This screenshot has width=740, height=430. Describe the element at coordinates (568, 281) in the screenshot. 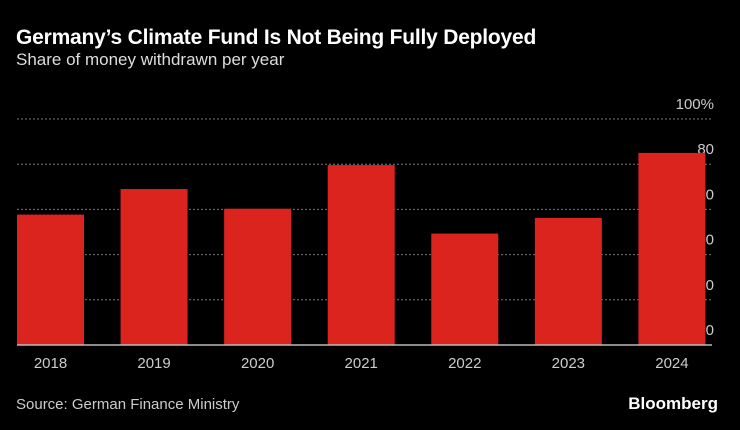

I see `bar-2023` at that location.